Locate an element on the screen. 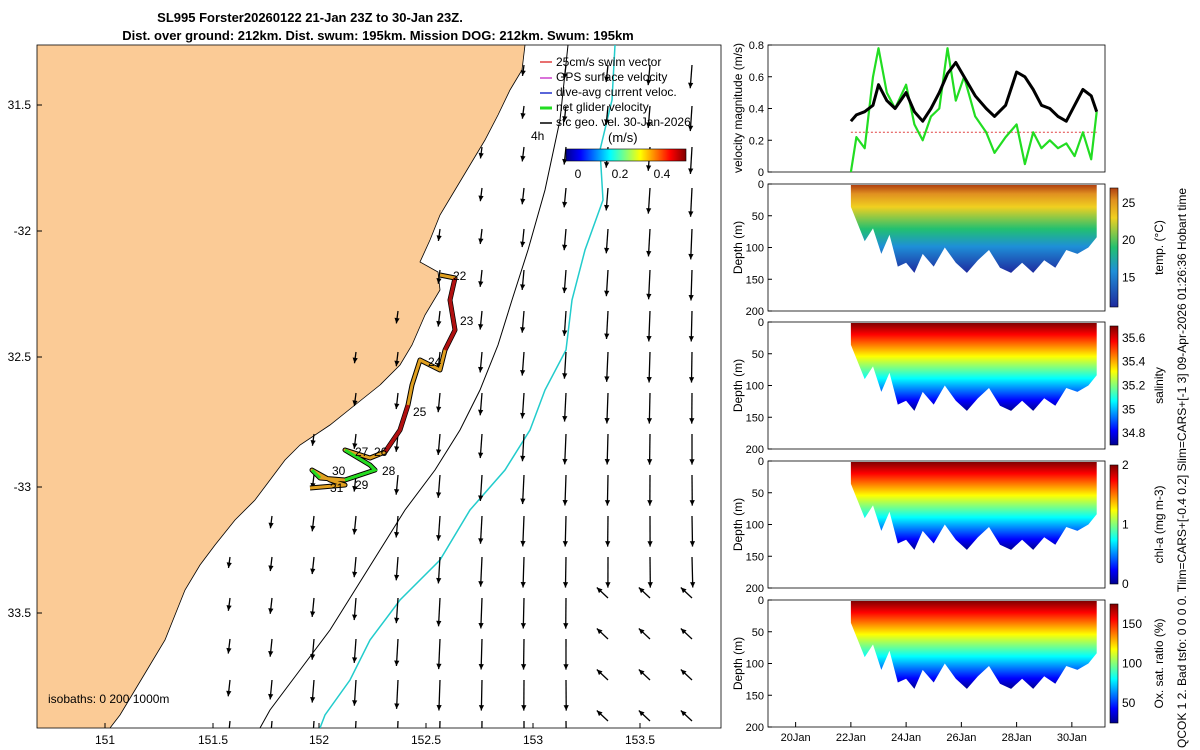  colorbar-tick-label: 35.2 is located at coordinates (1134, 386).